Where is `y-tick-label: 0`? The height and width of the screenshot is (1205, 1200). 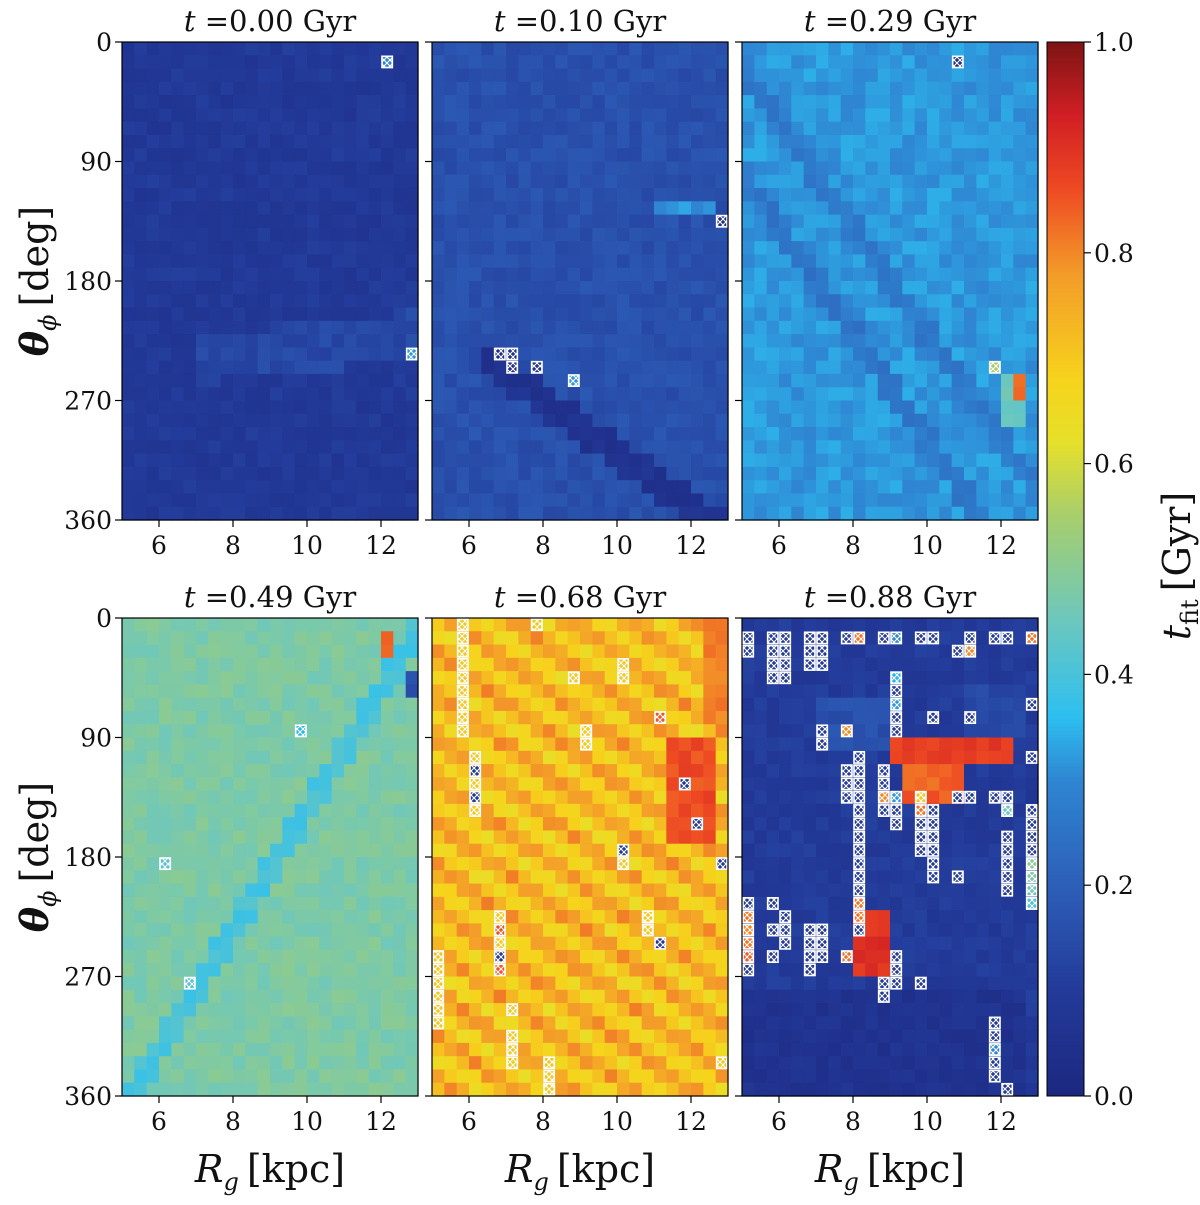 y-tick-label: 0 is located at coordinates (104, 618).